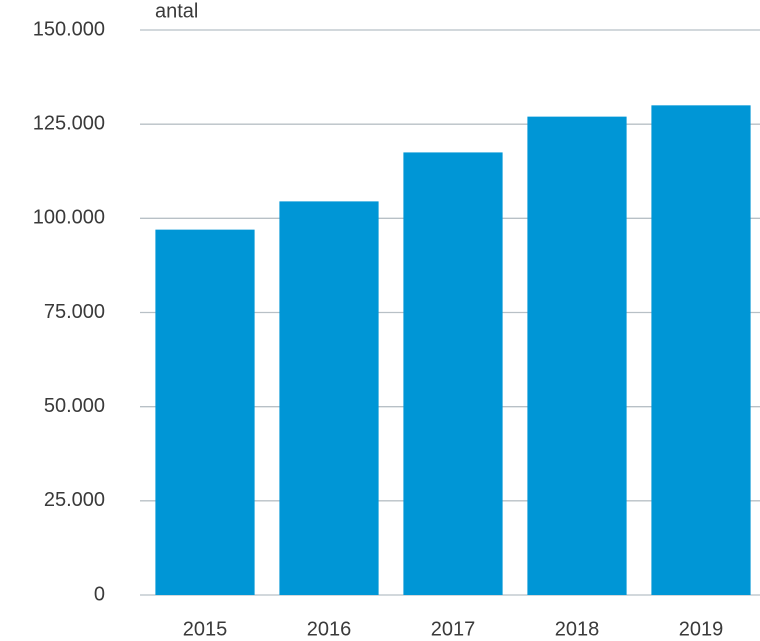 The image size is (760, 641). I want to click on x-tick-label: 2017, so click(453, 629).